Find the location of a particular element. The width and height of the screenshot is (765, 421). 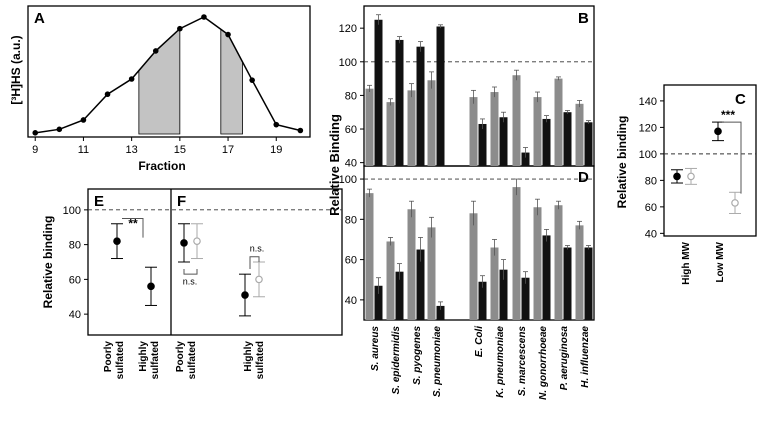

significance-bracket is located at coordinates (732, 157).